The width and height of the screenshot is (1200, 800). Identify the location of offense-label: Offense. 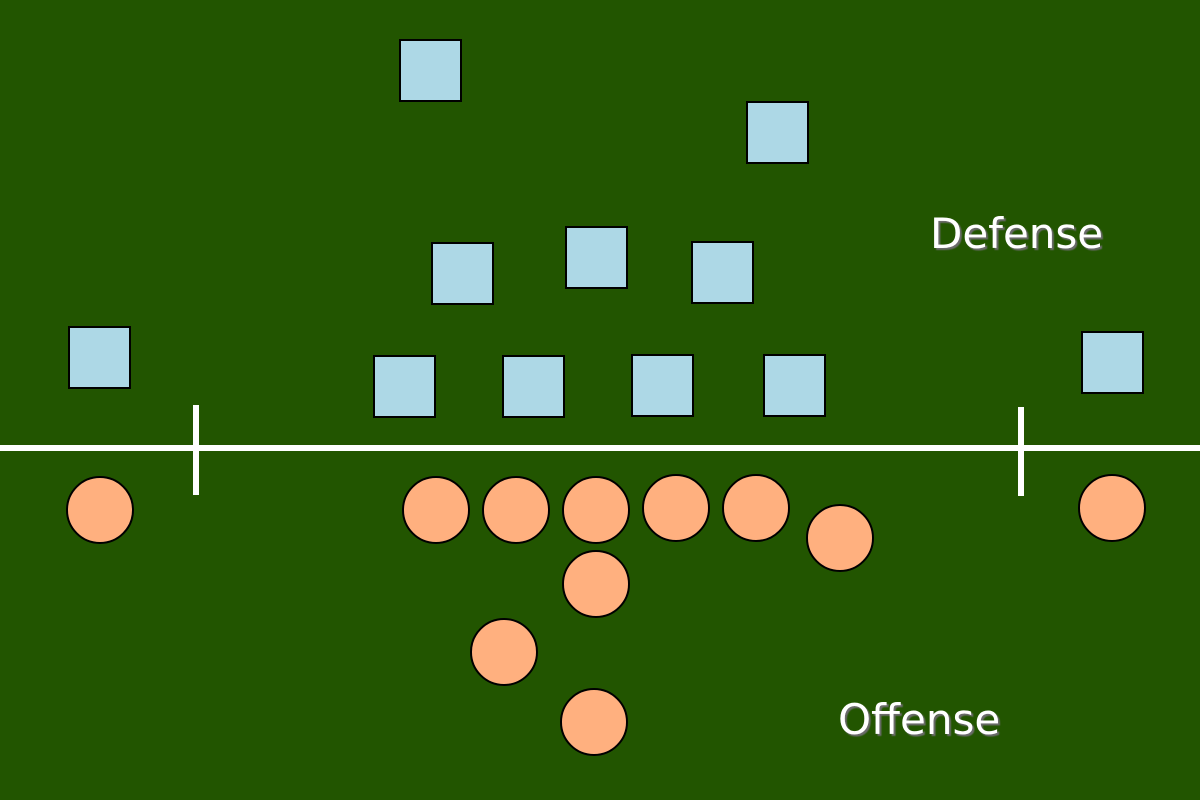
(919, 719).